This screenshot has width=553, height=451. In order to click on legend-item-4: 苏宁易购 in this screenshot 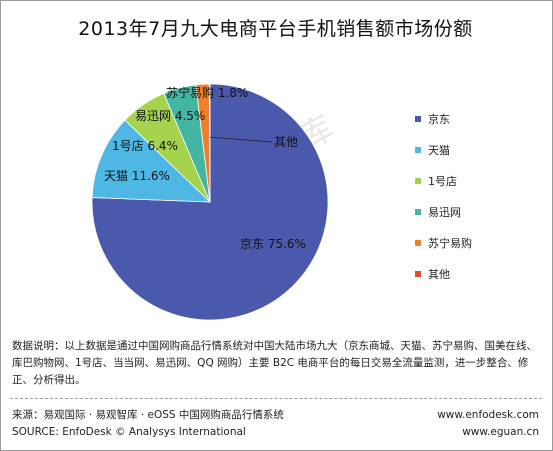, I will do `click(443, 242)`.